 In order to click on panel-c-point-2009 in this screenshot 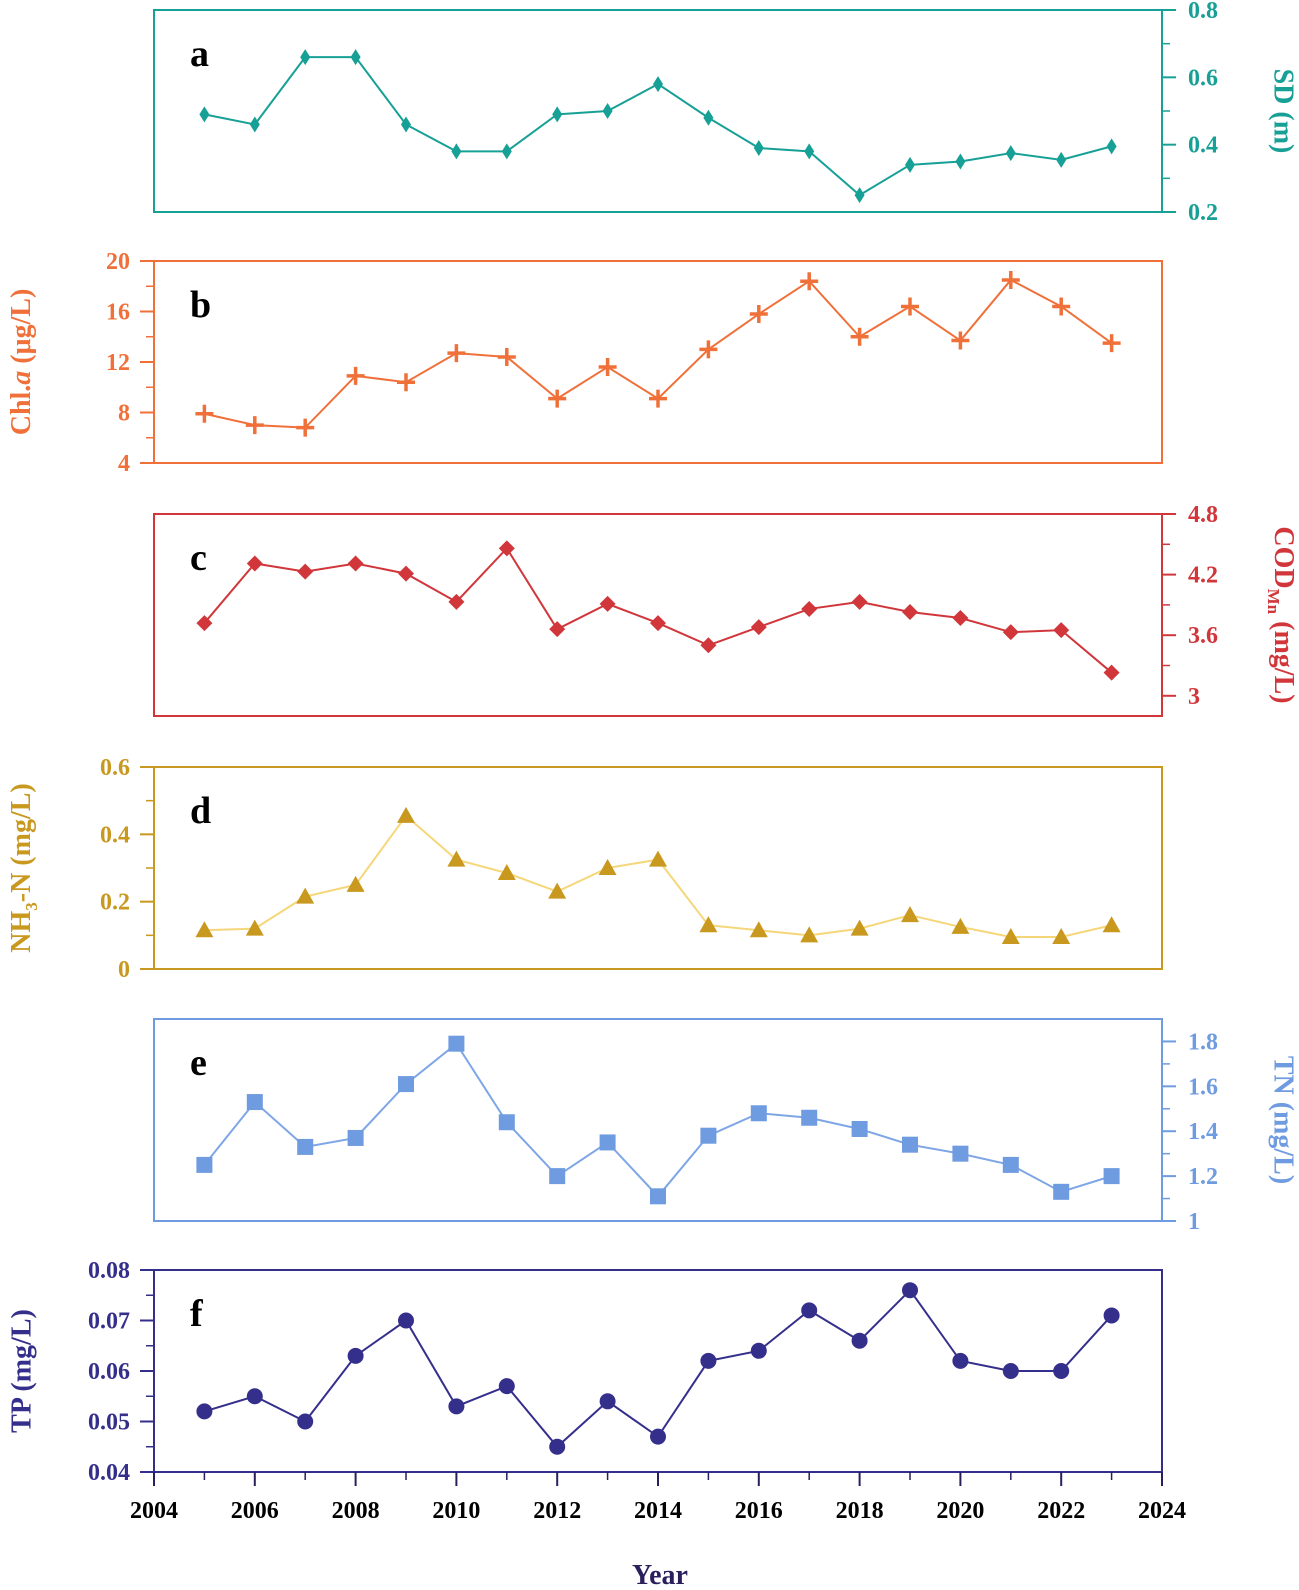, I will do `click(406, 573)`.